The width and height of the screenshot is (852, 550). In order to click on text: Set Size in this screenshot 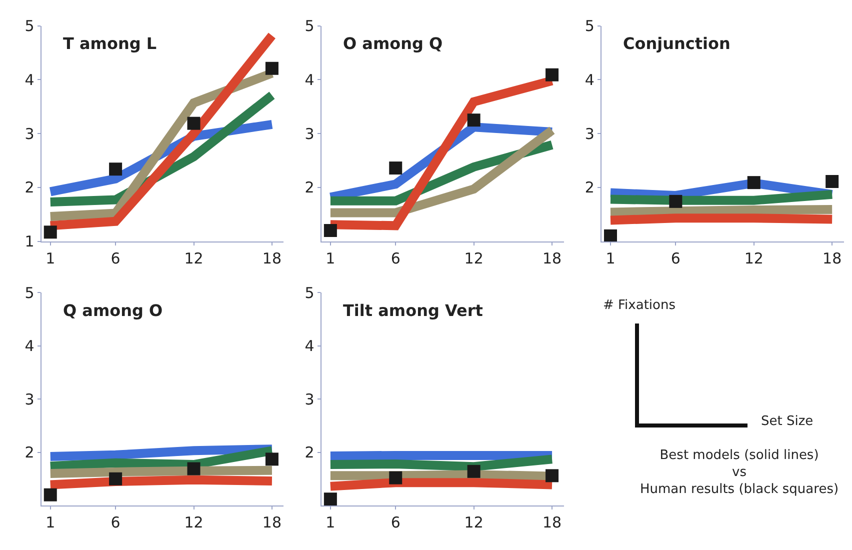, I will do `click(787, 421)`.